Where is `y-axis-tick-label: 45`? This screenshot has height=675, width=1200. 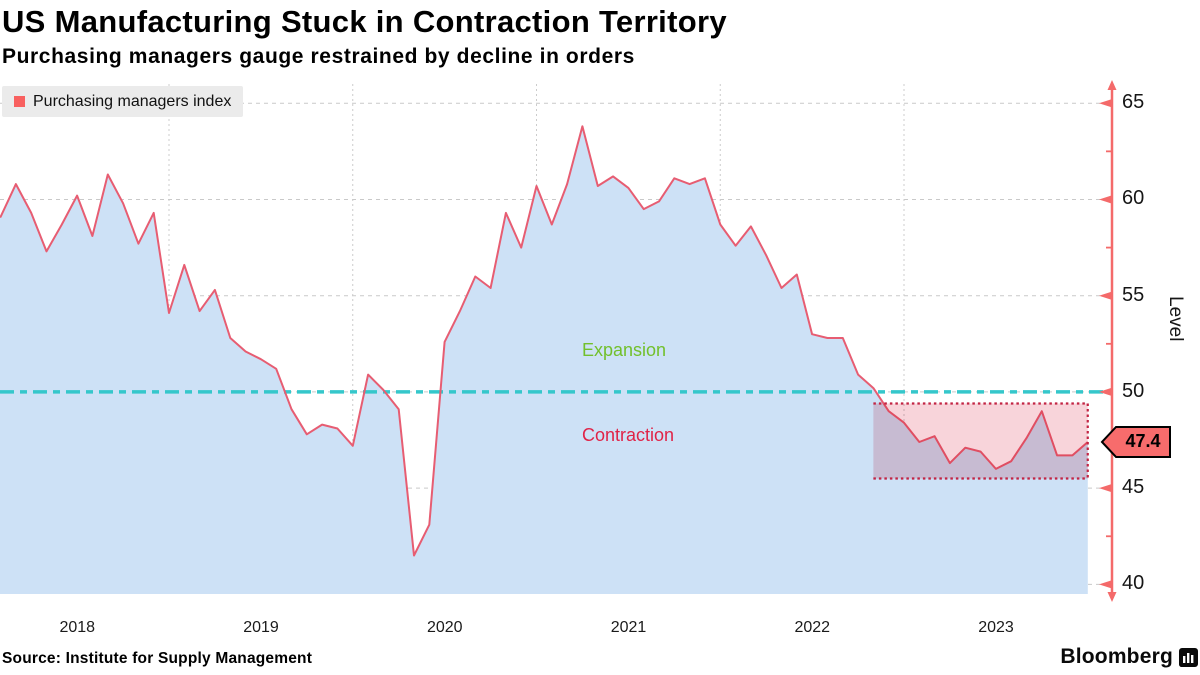
y-axis-tick-label: 45 is located at coordinates (1133, 487).